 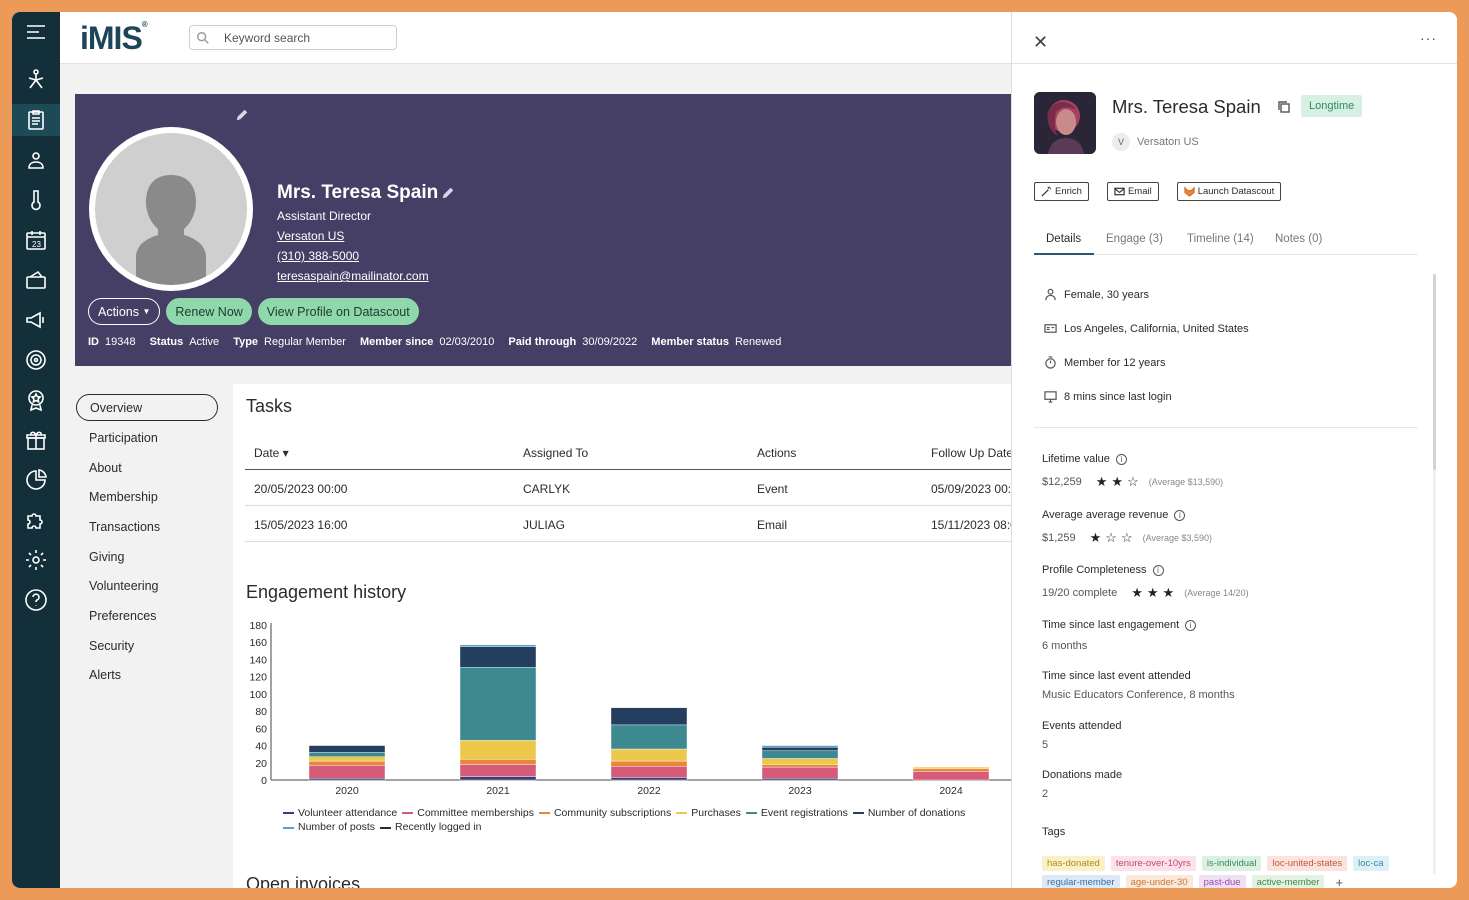 What do you see at coordinates (1153, 863) in the screenshot?
I see `tag-chip: tenure-over-10yrs` at bounding box center [1153, 863].